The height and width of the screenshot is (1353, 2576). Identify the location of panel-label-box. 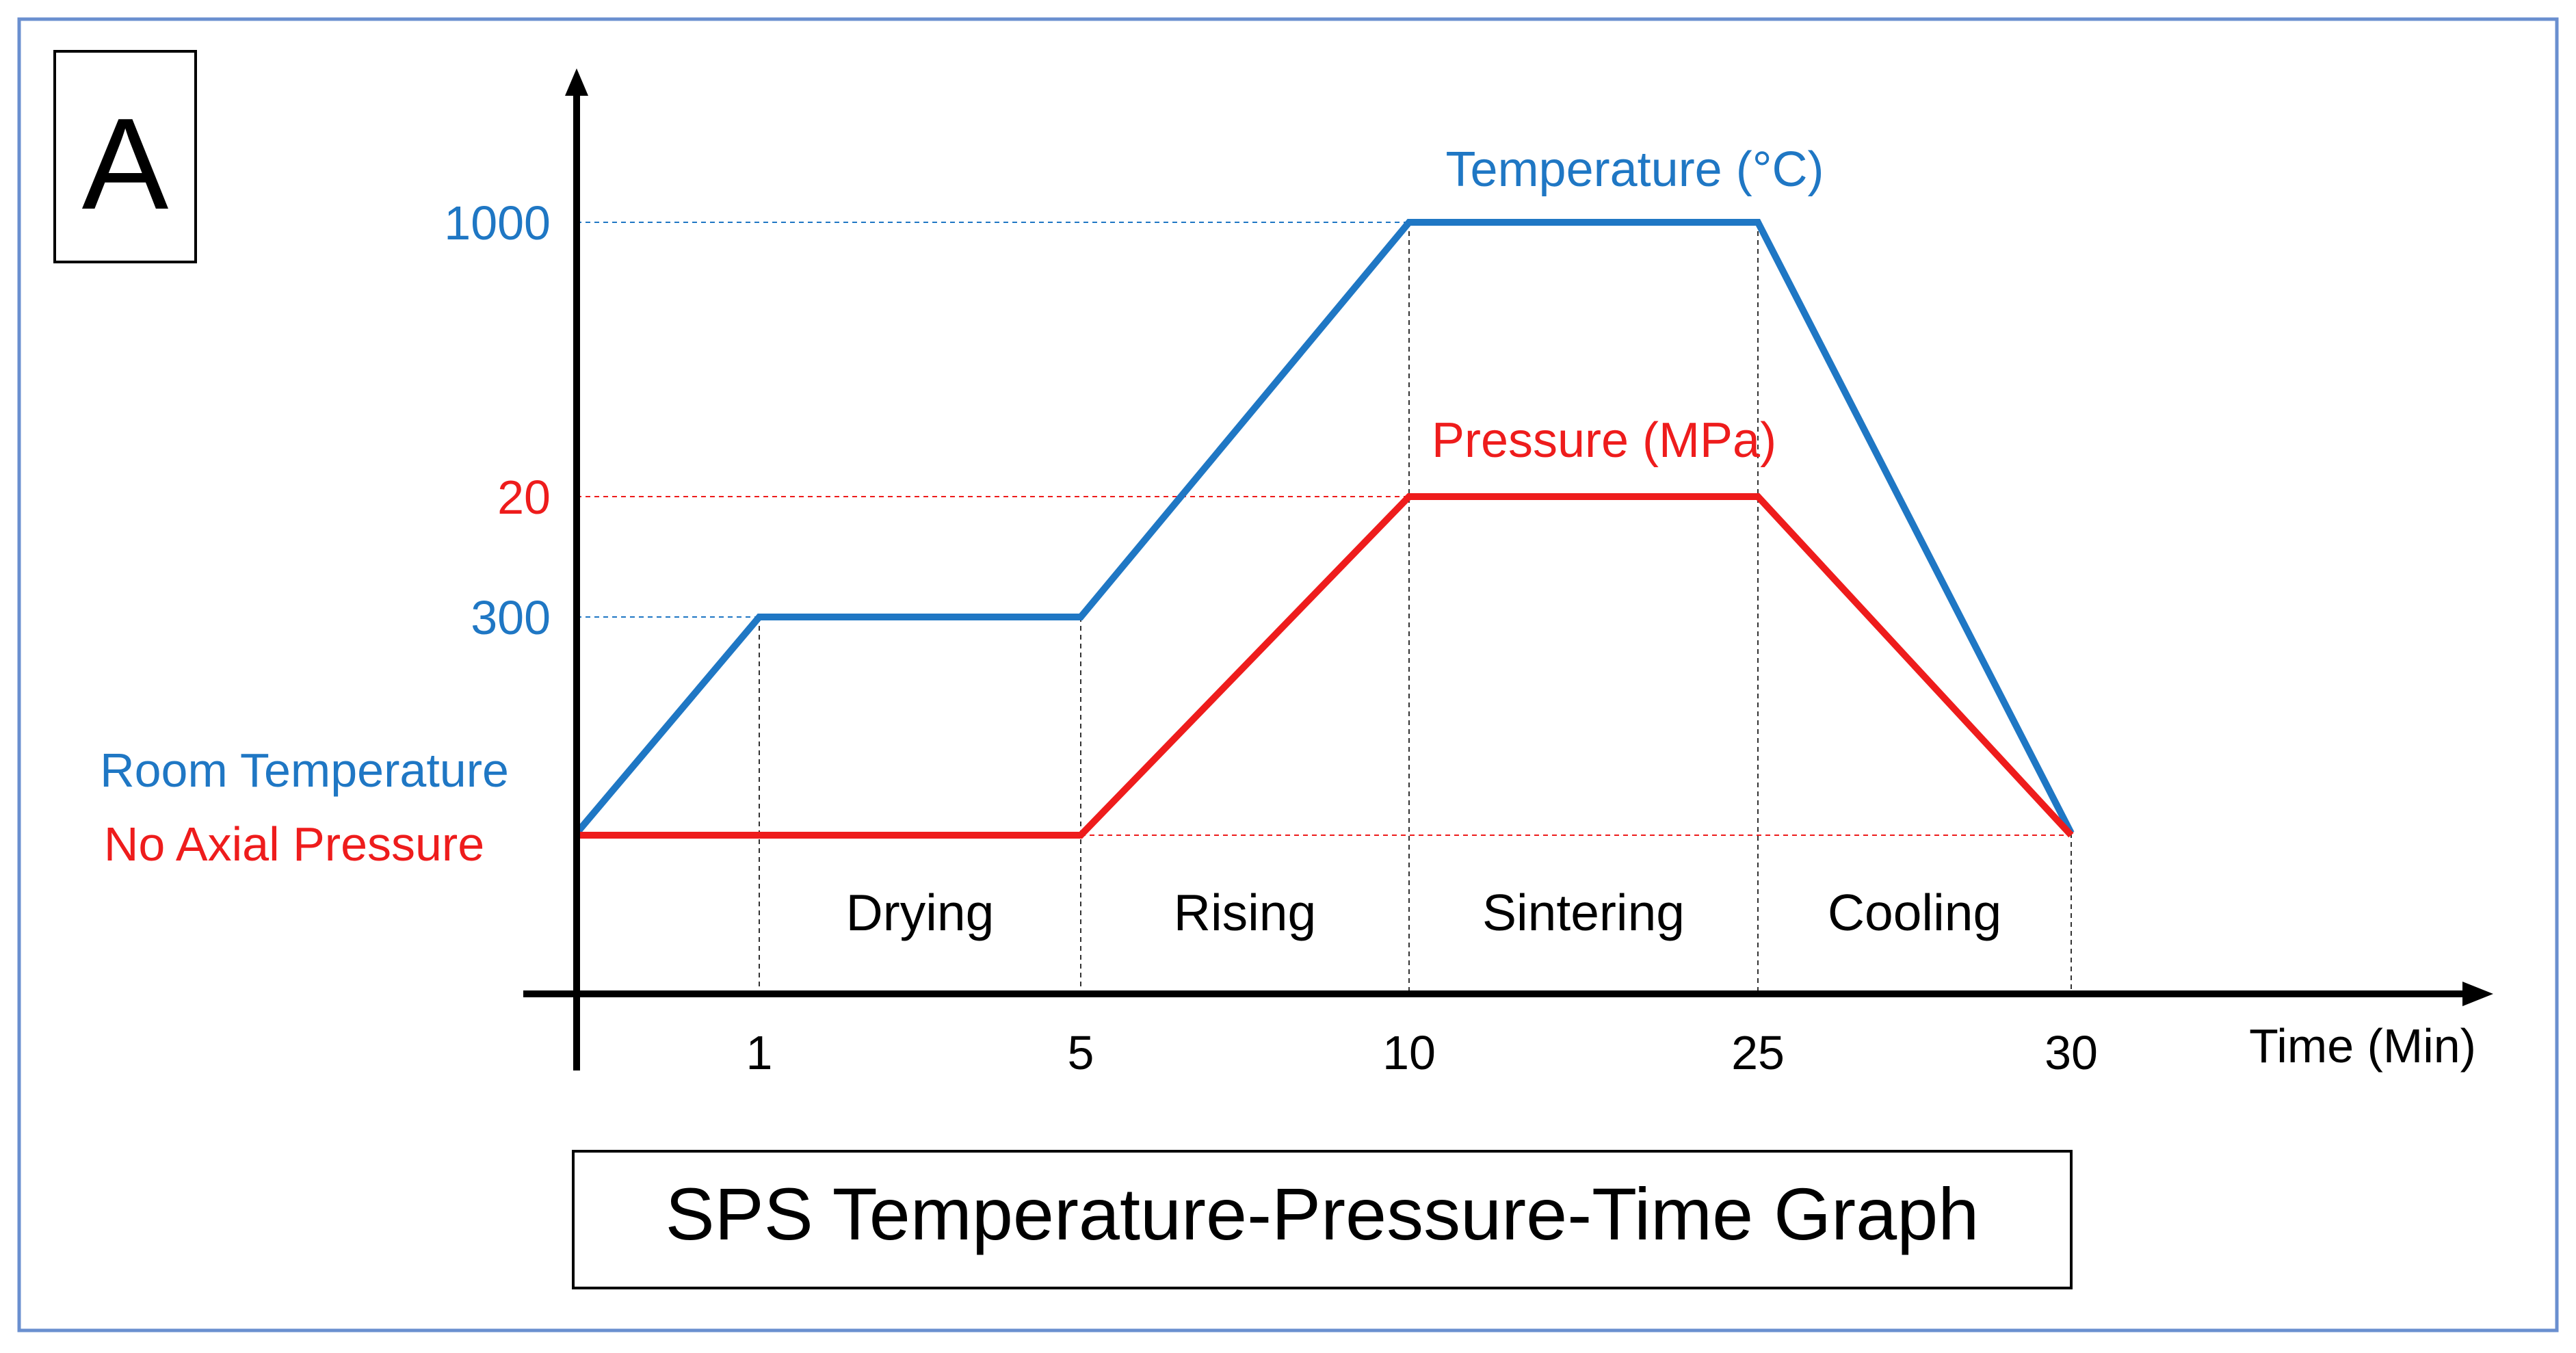
(125, 156).